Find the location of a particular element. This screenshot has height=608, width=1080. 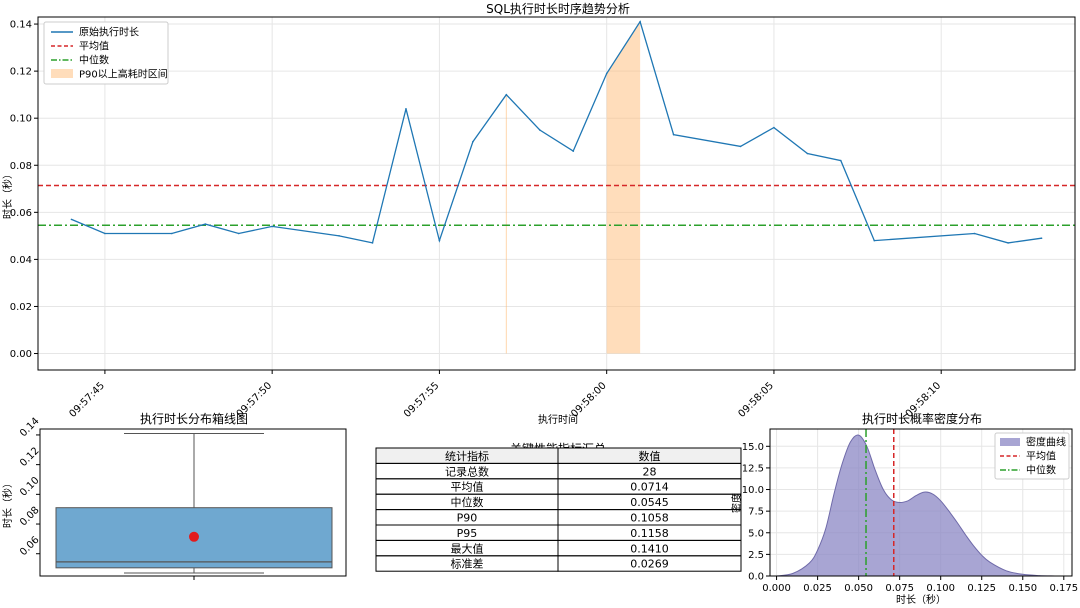

density-y-label: 密度 is located at coordinates (736, 503).